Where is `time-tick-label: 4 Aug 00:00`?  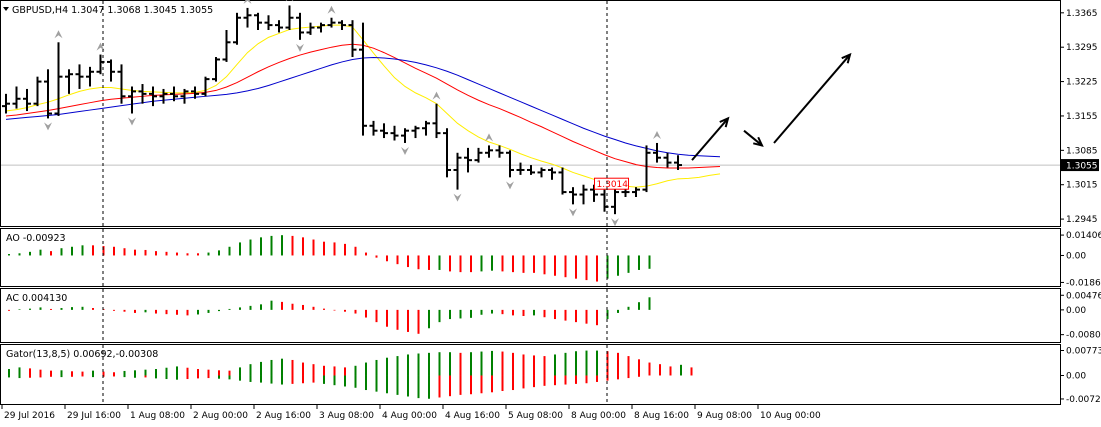
time-tick-label: 4 Aug 00:00 is located at coordinates (409, 416).